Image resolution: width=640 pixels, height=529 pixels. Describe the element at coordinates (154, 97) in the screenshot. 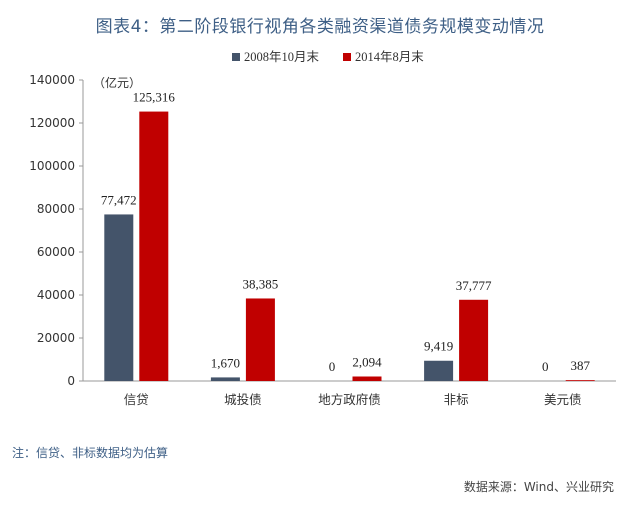

I see `data-label: 125,316` at that location.